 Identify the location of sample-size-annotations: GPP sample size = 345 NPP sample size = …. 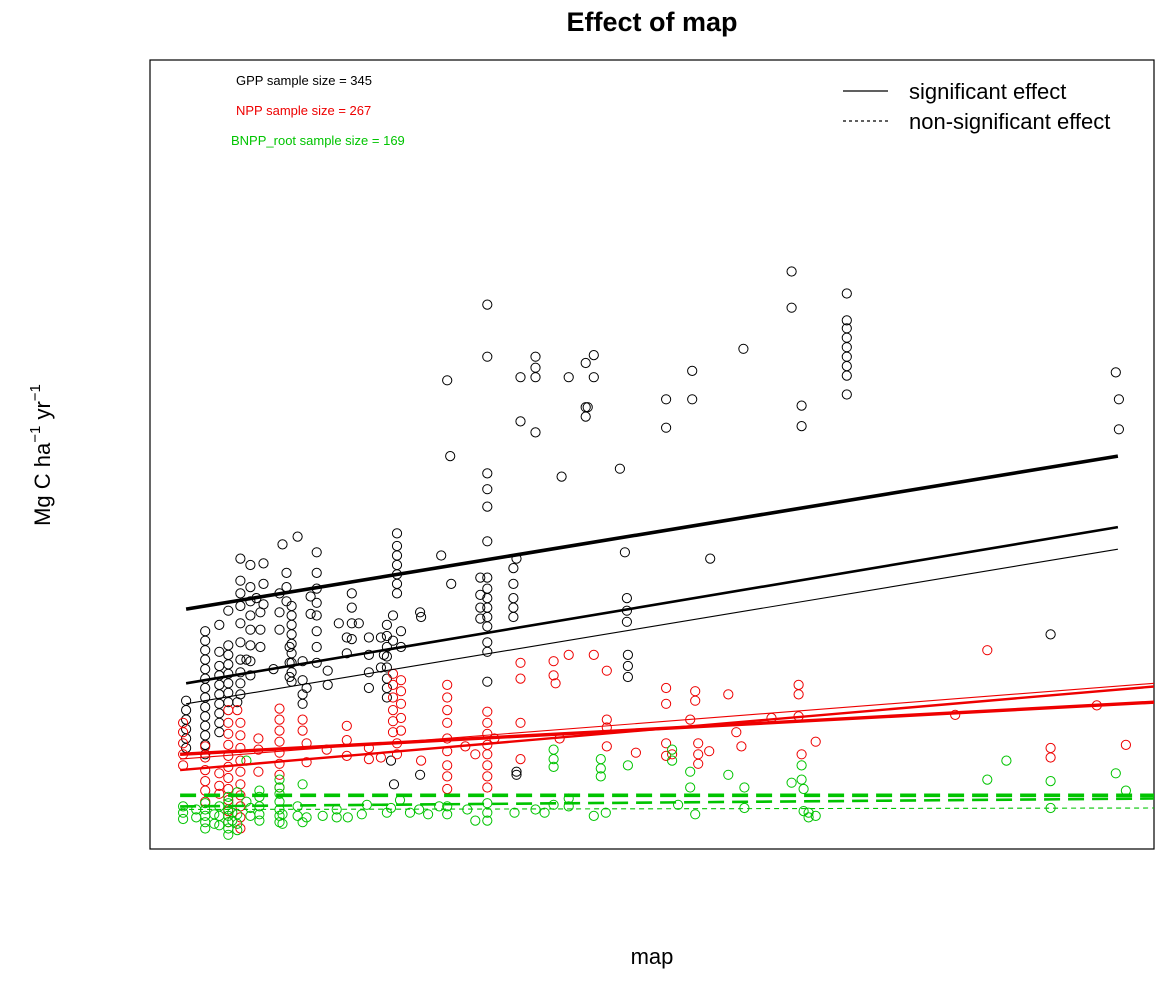
(318, 110).